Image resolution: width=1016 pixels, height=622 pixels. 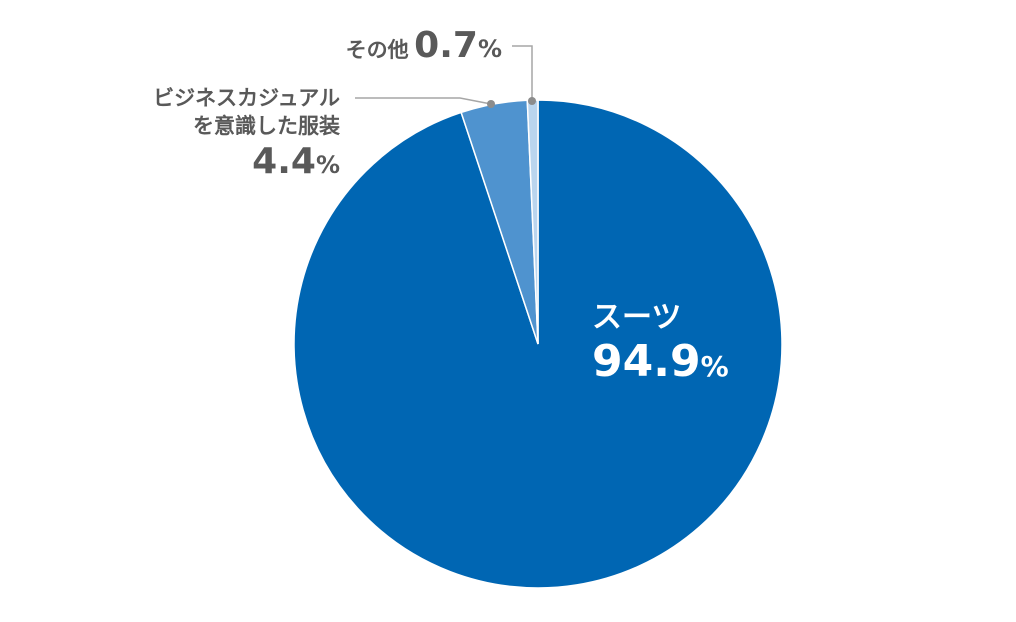 I want to click on data-label-suits: スーツ 94.9%, so click(x=660, y=348).